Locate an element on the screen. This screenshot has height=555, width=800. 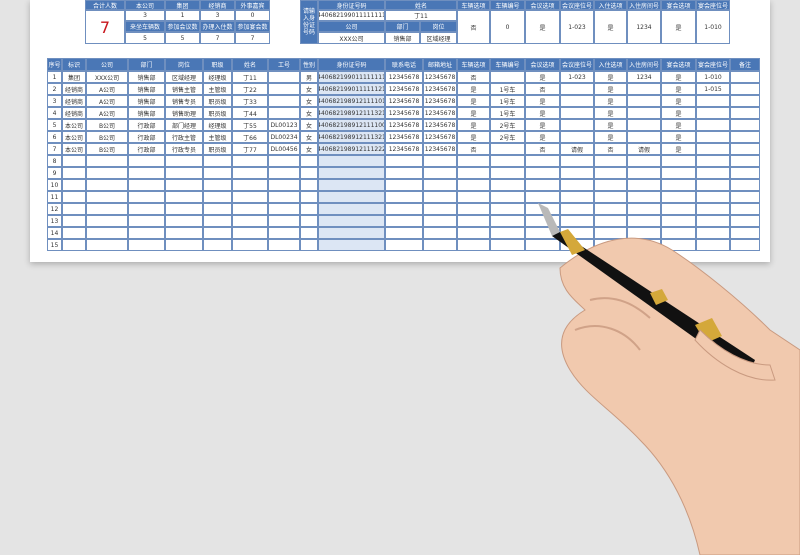
table-cell: 丁55 is located at coordinates (250, 125).